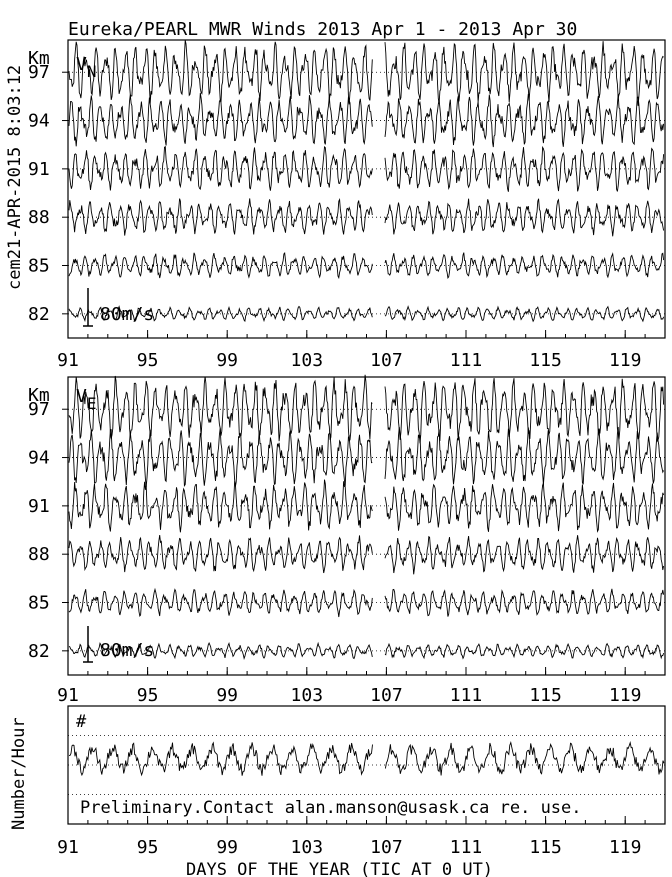 This screenshot has height=877, width=672. Describe the element at coordinates (86, 399) in the screenshot. I see `east-component-label: VE` at that location.